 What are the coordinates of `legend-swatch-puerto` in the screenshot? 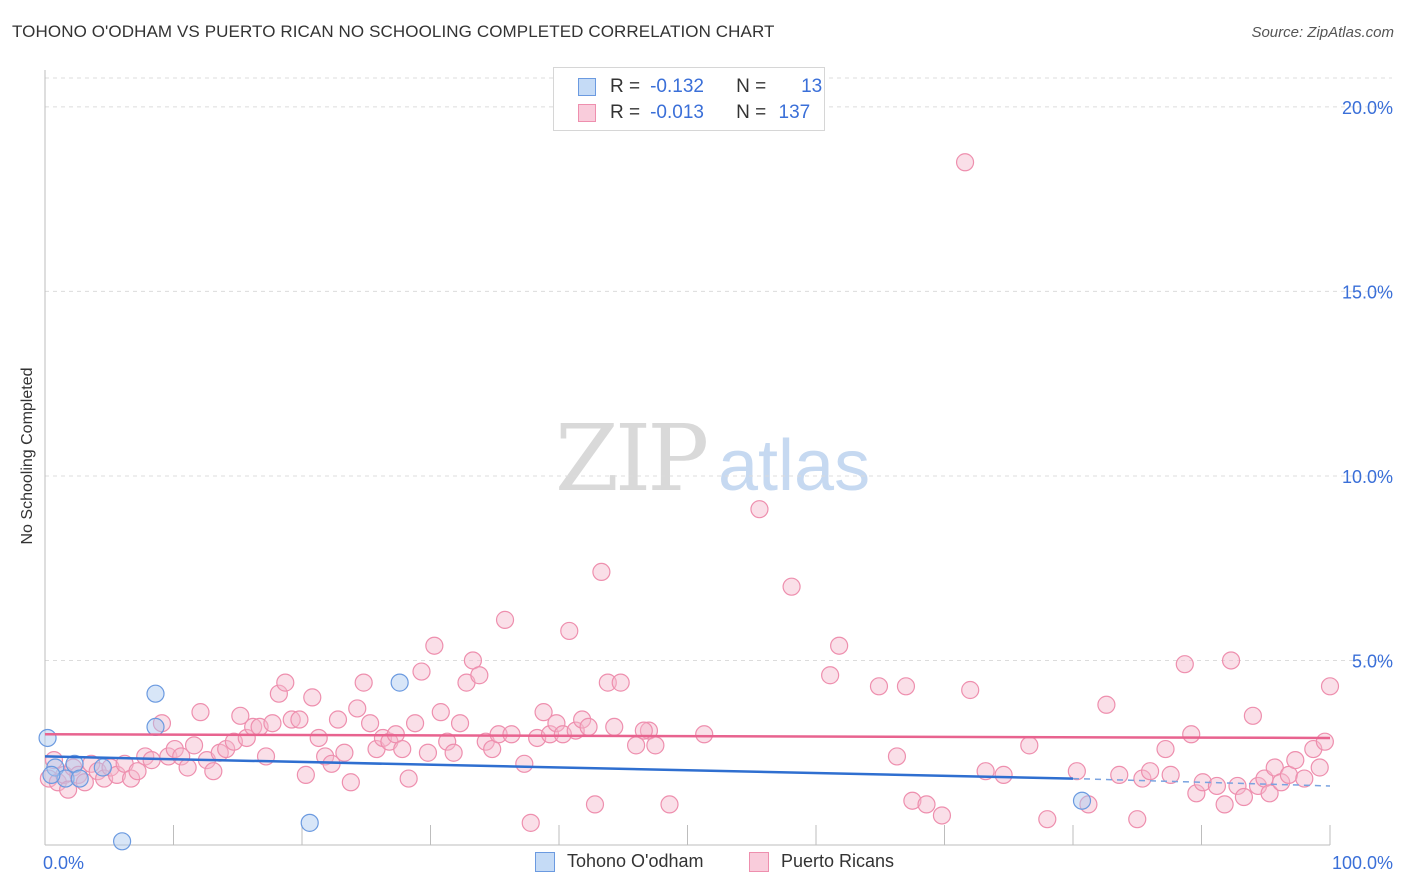 It's located at (587, 113).